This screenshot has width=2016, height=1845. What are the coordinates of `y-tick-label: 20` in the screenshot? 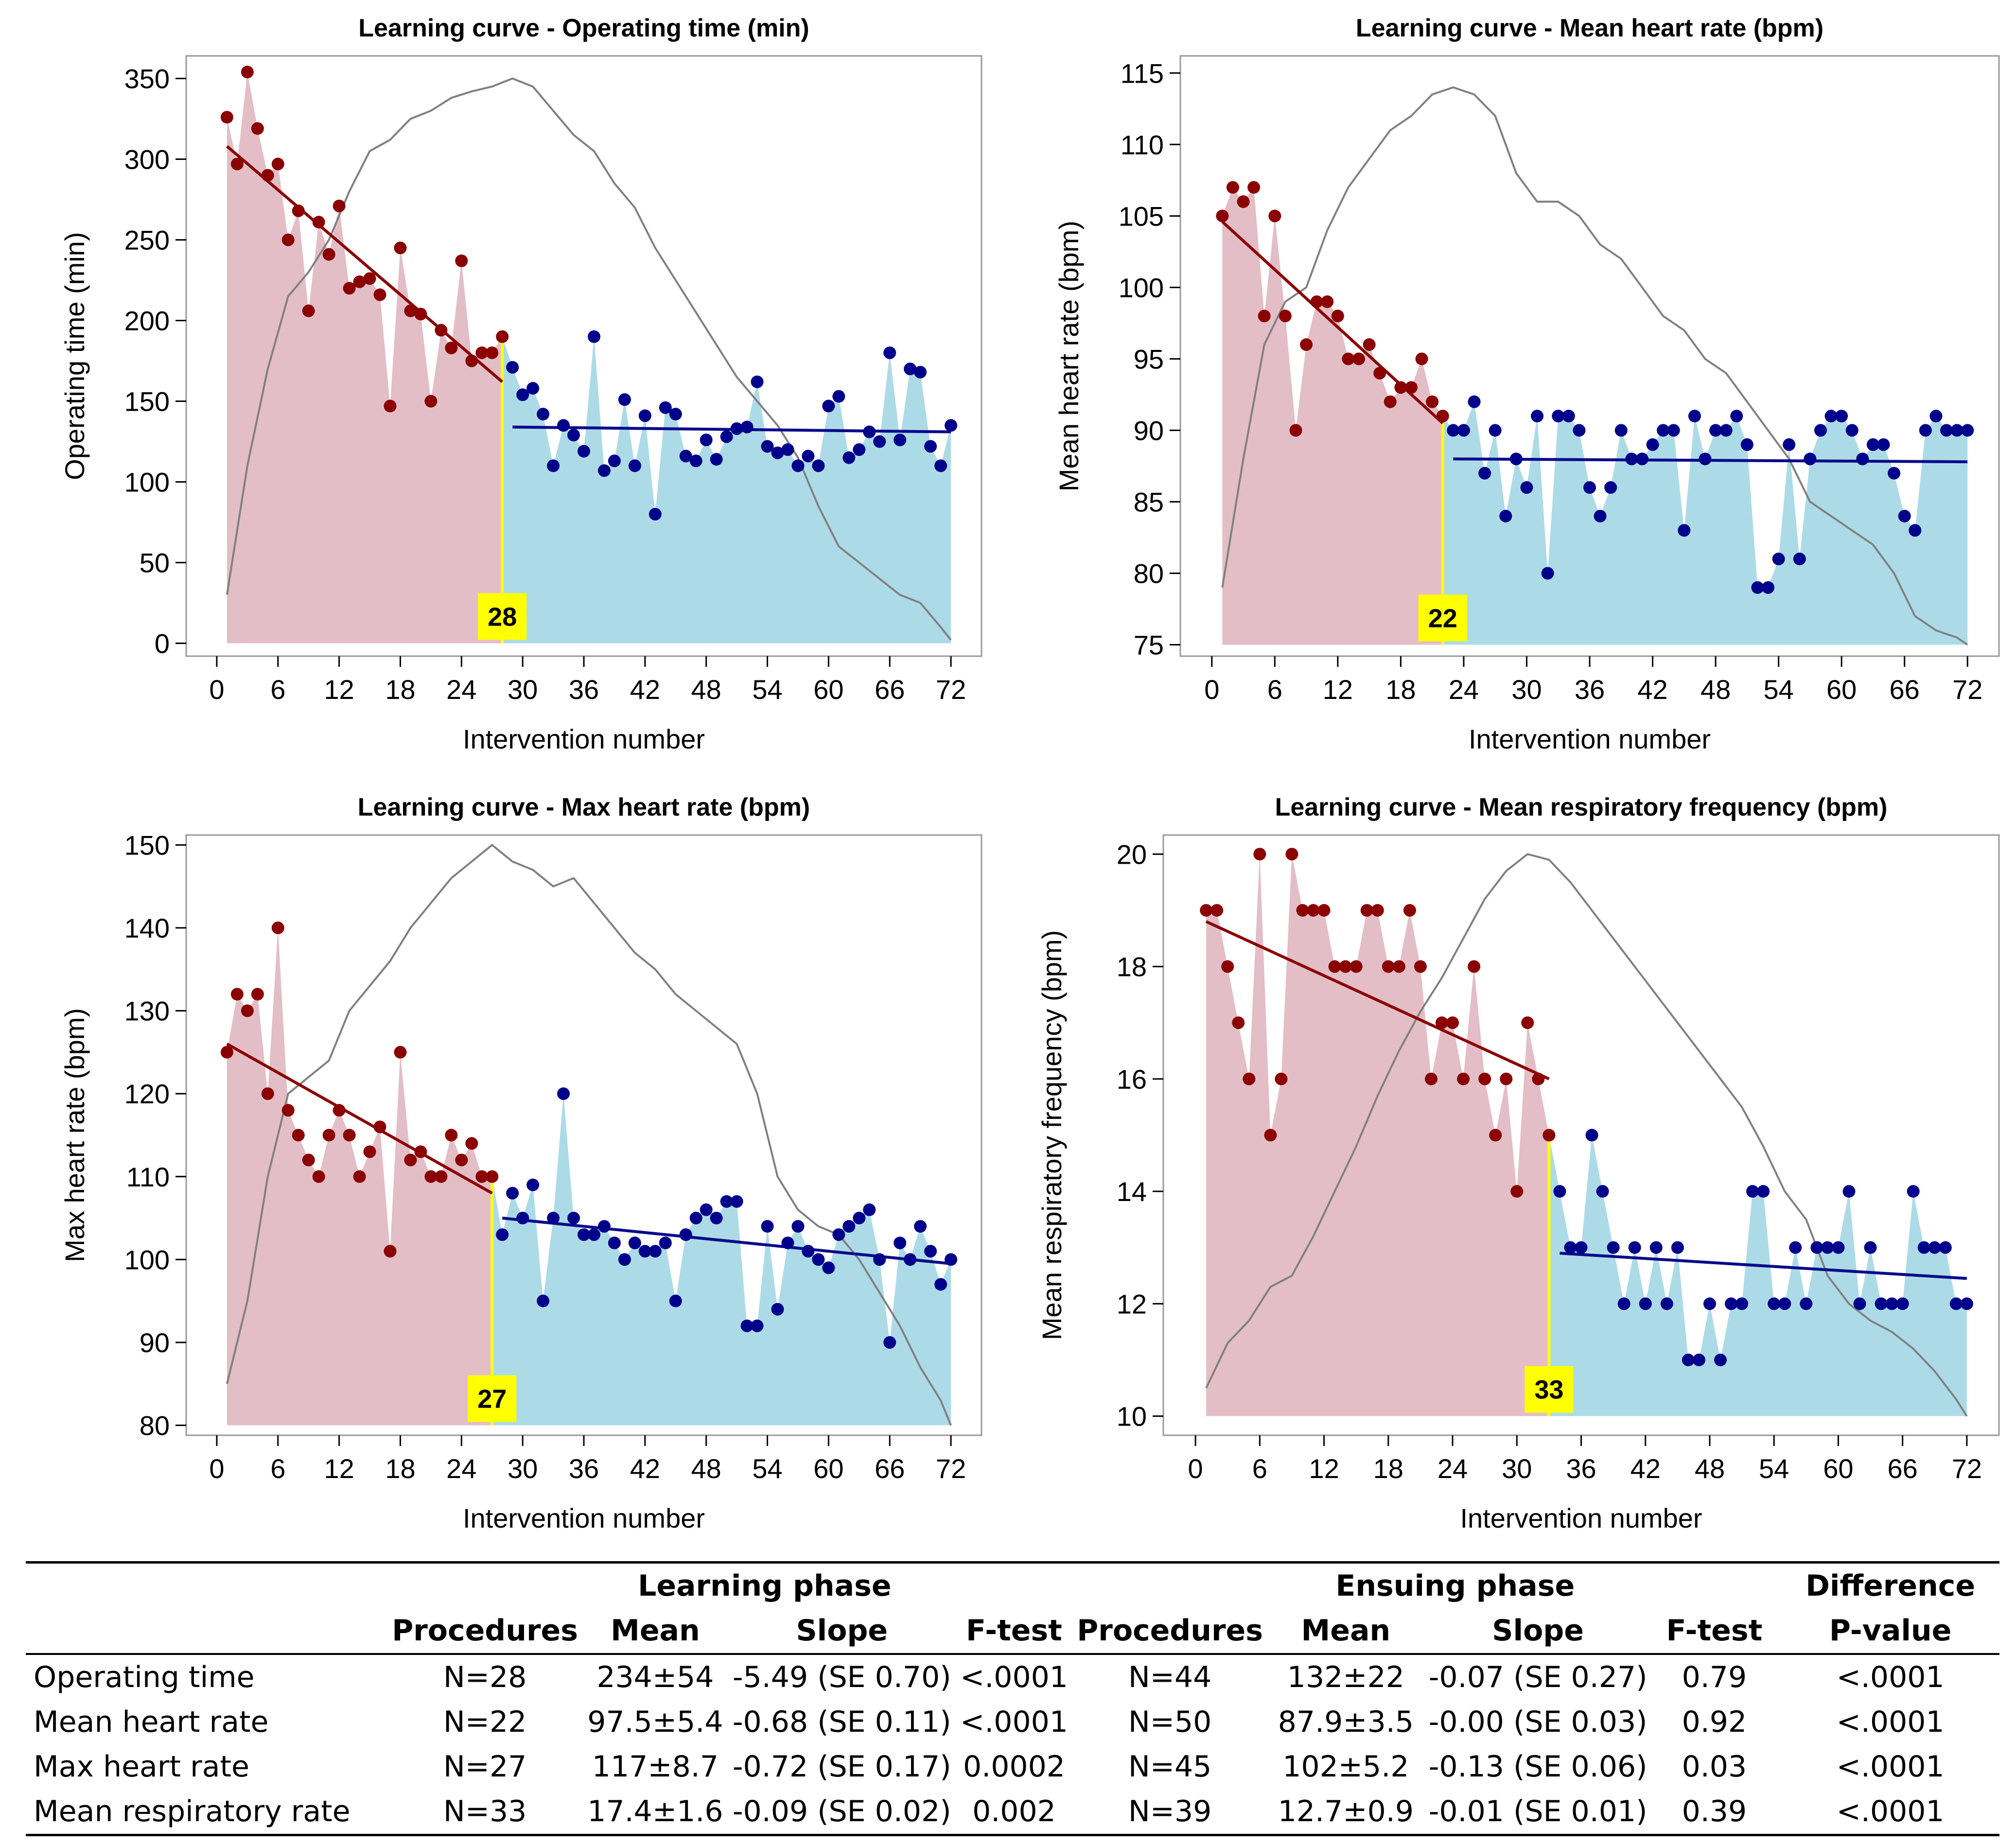 It's located at (1132, 854).